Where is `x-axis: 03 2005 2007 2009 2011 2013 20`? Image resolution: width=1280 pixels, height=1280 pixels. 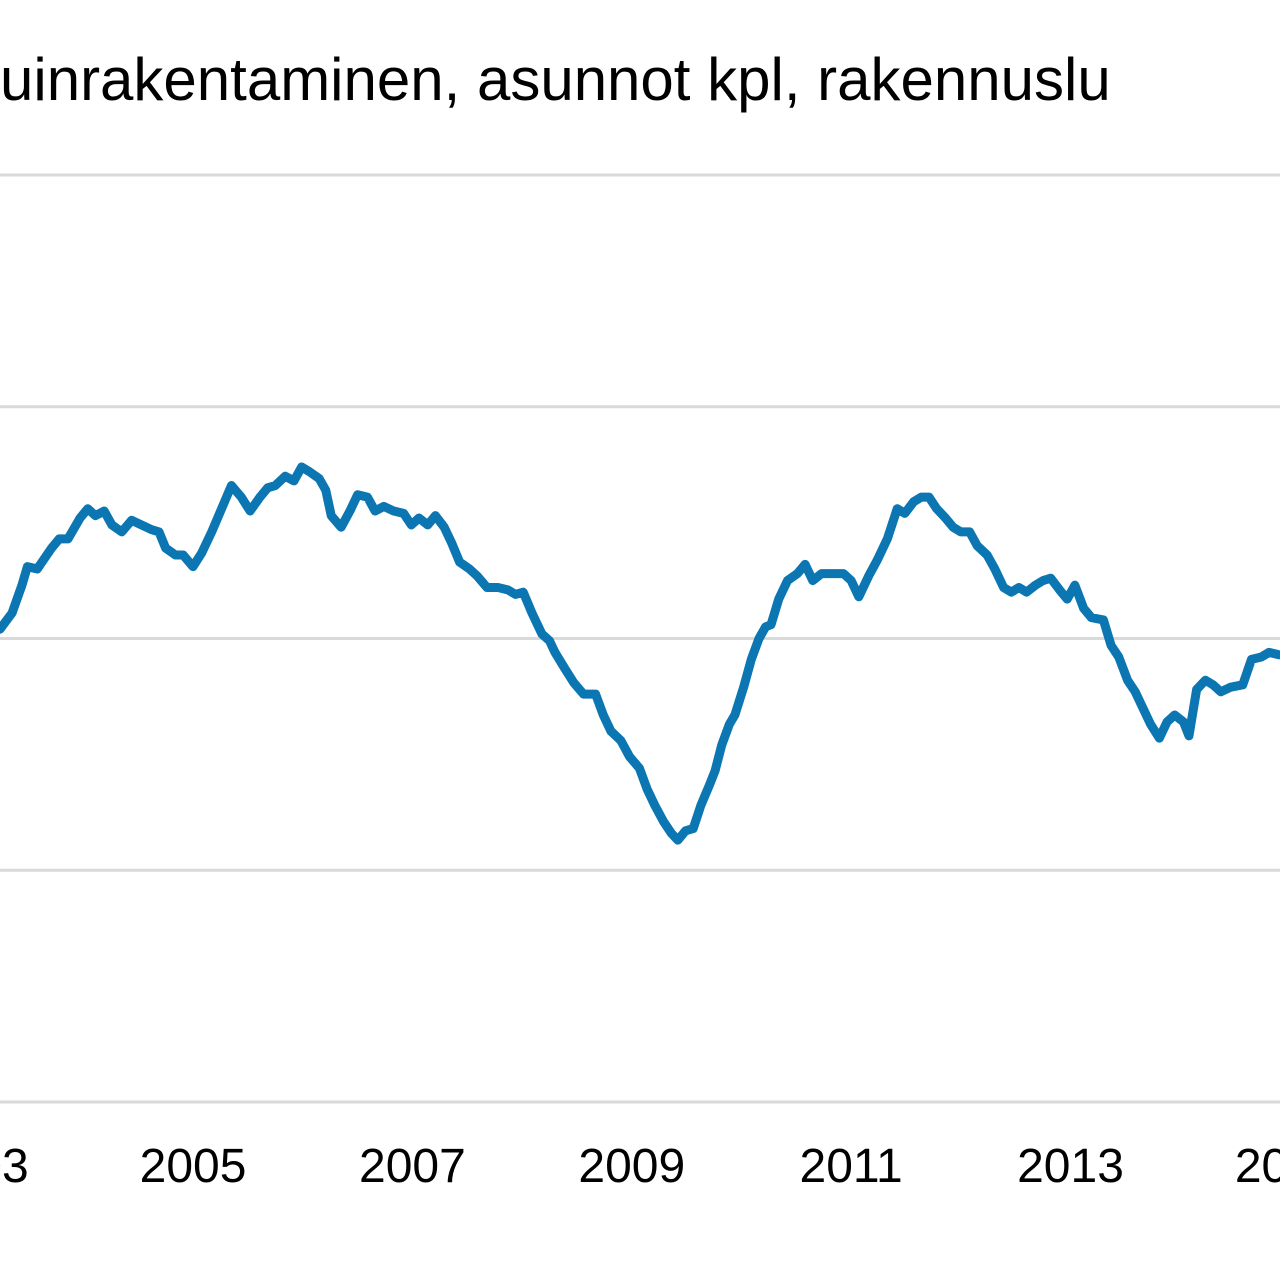 x-axis: 03 2005 2007 2009 2011 2013 20 is located at coordinates (640, 1166).